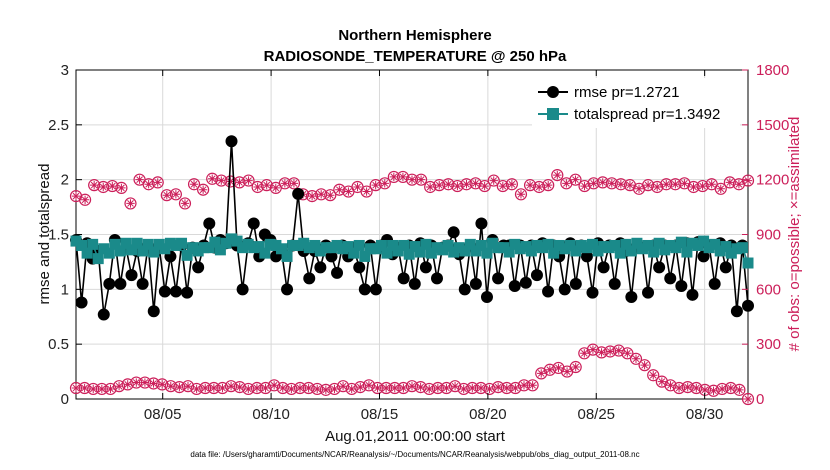  Describe the element at coordinates (768, 235) in the screenshot. I see `y-right-tick-label: 900` at that location.